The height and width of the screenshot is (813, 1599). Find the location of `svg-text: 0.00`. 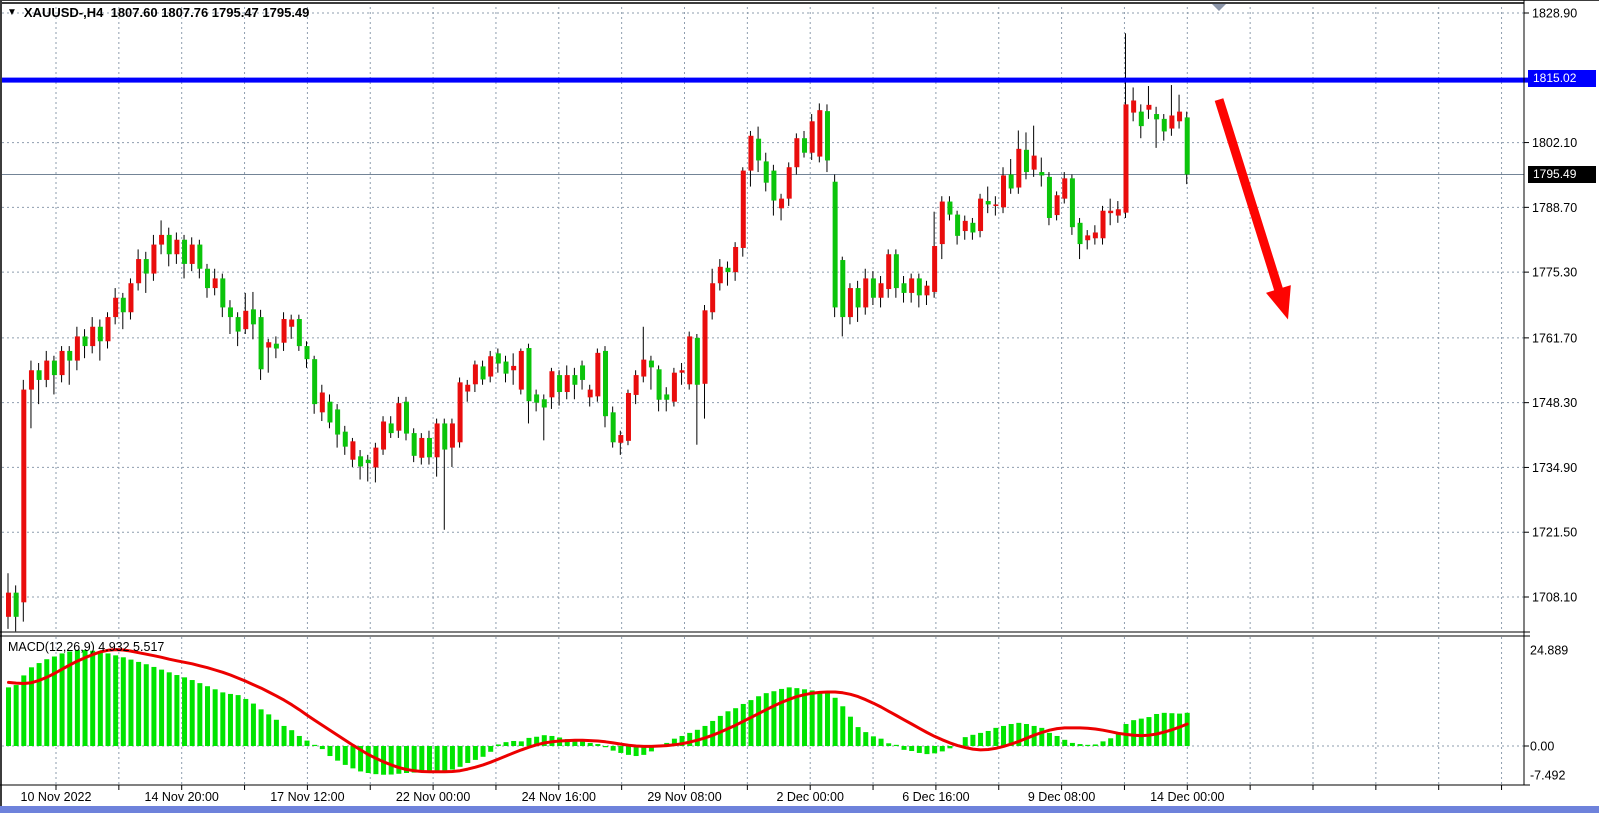

svg-text: 0.00 is located at coordinates (1542, 747).